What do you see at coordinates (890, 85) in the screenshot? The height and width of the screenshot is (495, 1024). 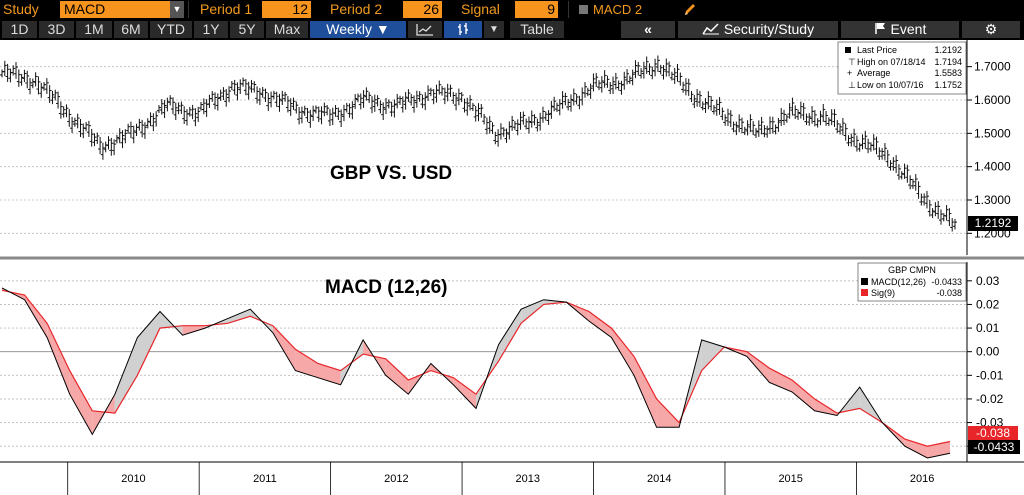 I see `legend-row-label: Low on 10/07/16` at bounding box center [890, 85].